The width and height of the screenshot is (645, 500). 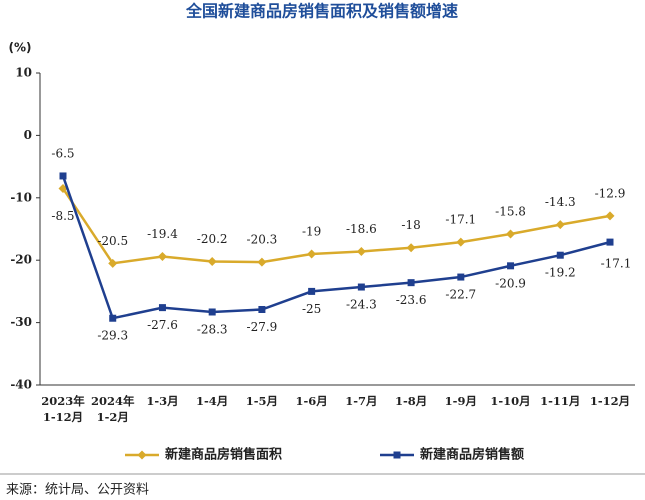 I want to click on source: 来源：统计局、公开资料, so click(x=77, y=490).